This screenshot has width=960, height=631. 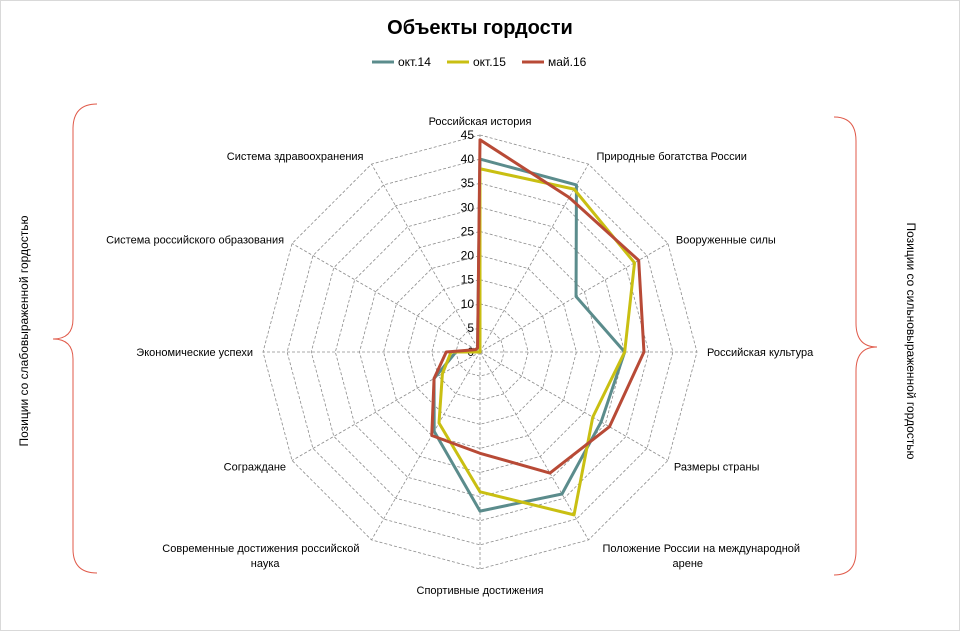 What do you see at coordinates (24, 331) in the screenshot?
I see `left-side-label: Позиции со слабовыраженной гордостью` at bounding box center [24, 331].